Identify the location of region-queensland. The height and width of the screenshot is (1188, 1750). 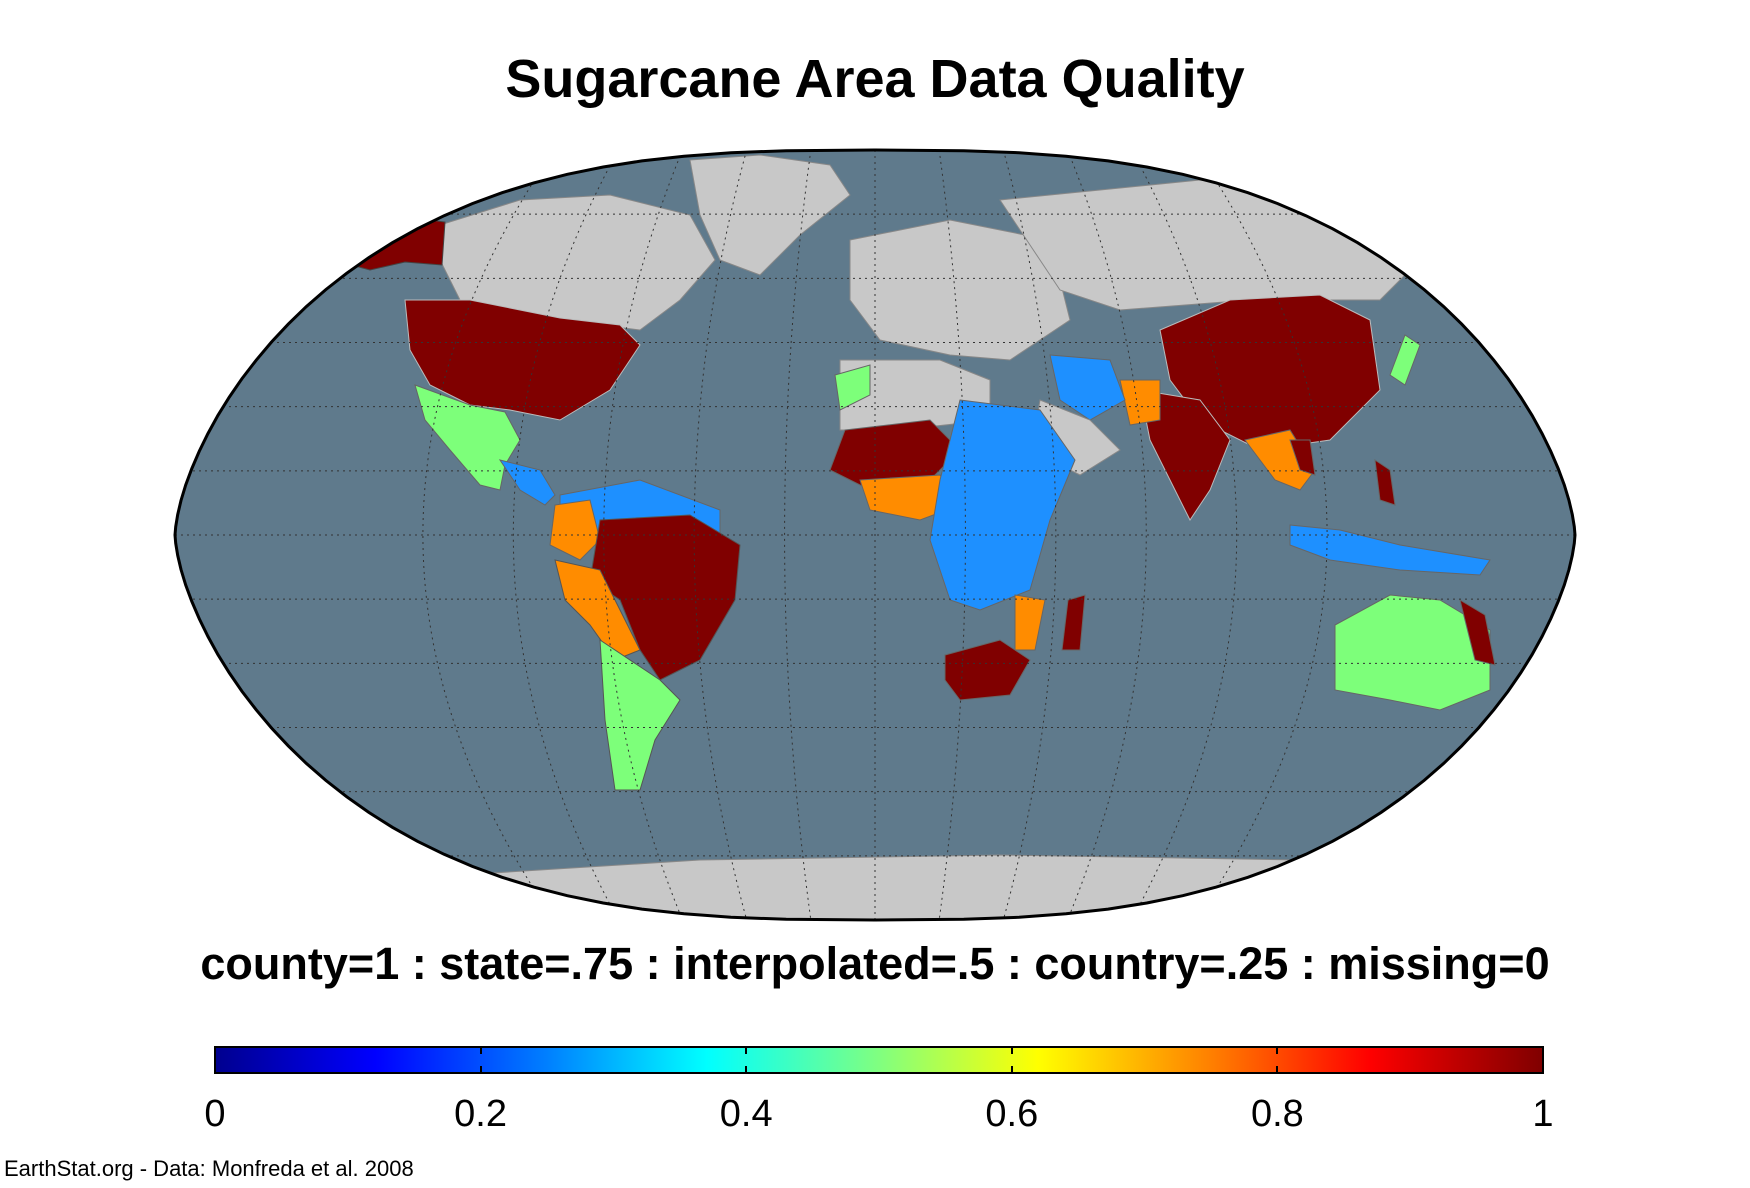
(1477, 632).